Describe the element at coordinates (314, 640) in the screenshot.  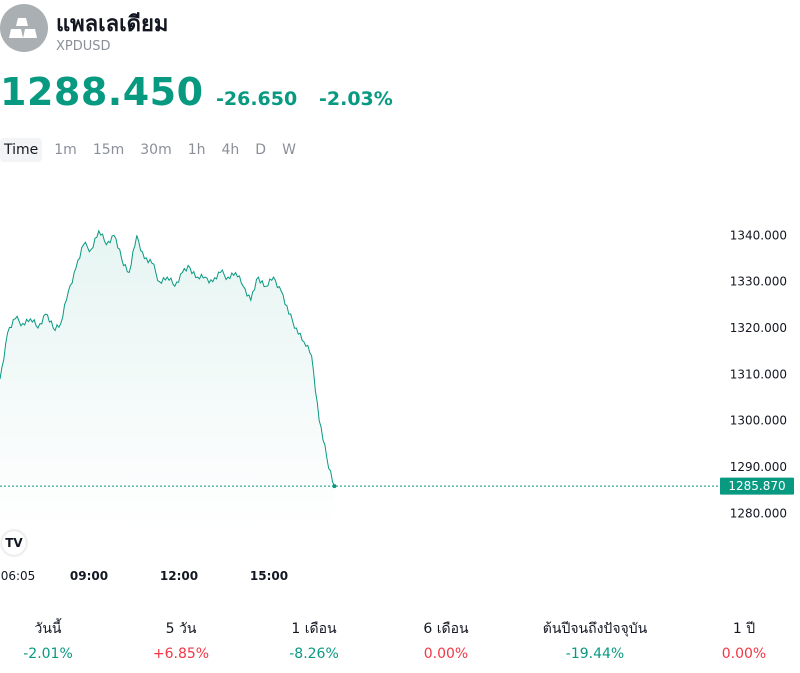
I see `perf-1m: 1 เดือน -8.26%` at that location.